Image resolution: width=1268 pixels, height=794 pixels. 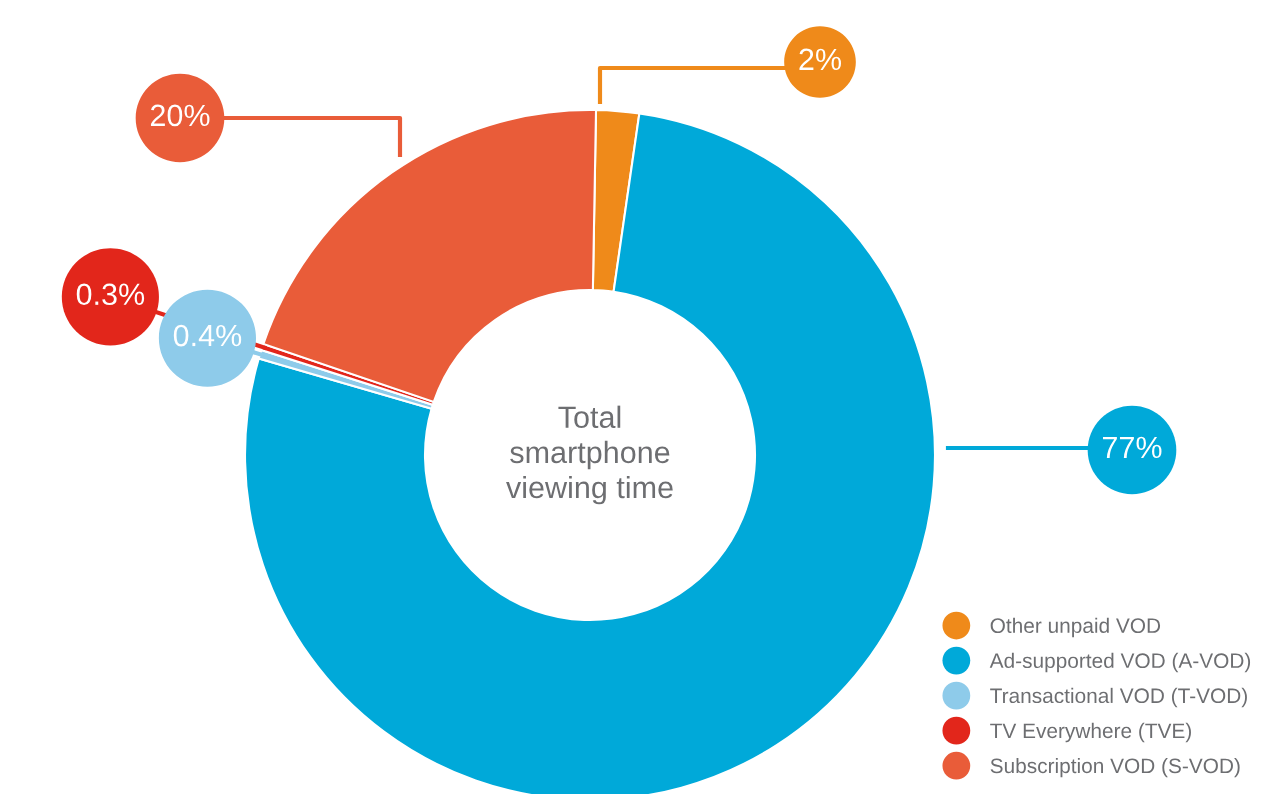 I want to click on text: Total smartphone viewing time, so click(x=589, y=455).